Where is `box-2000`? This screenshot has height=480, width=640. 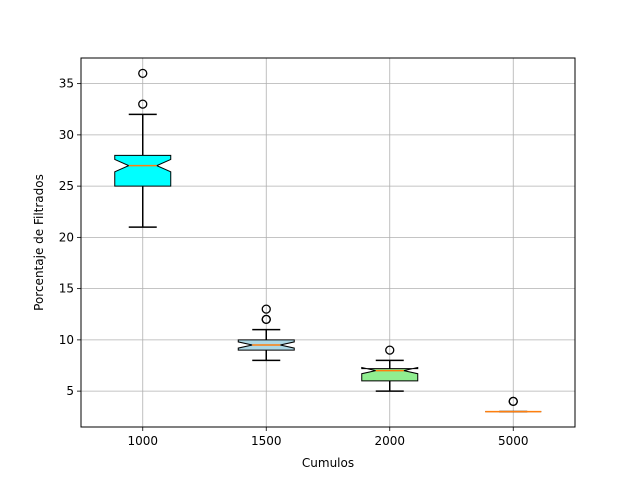 box-2000 is located at coordinates (390, 368).